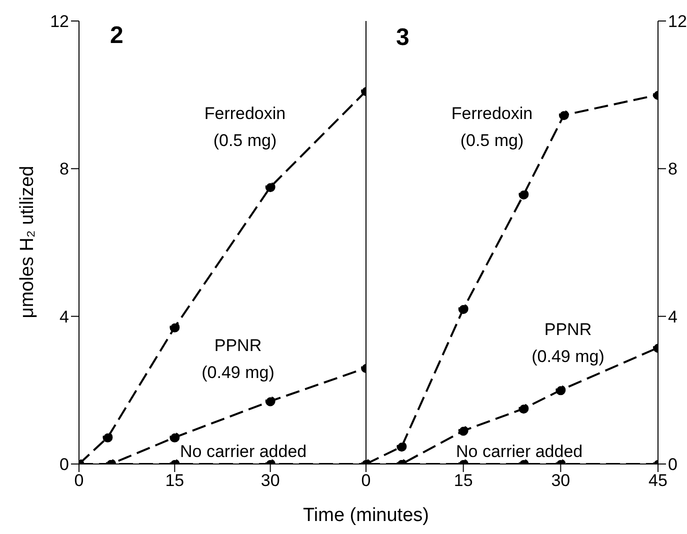  I want to click on x-tick-label: 45, so click(658, 480).